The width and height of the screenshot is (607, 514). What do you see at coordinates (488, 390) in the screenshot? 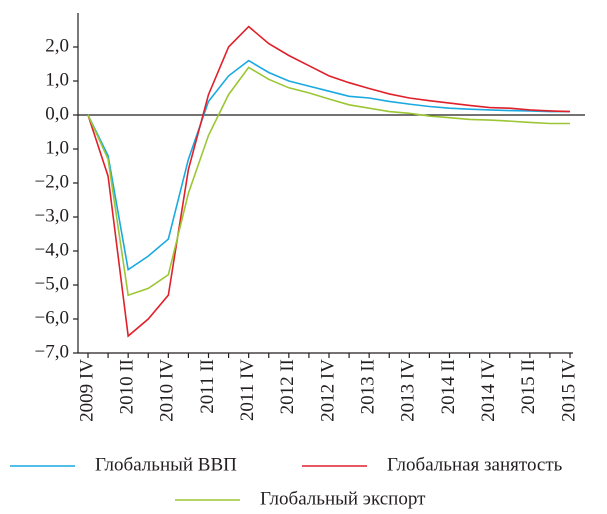
I see `x-tick-label: 2014 IV` at bounding box center [488, 390].